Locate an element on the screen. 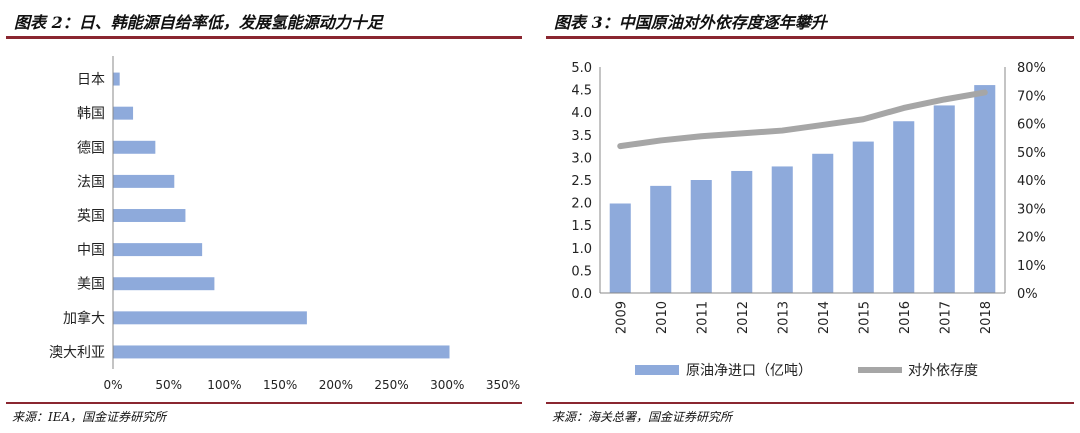 The image size is (1080, 433). legend-label: 原油净进口（亿吨） is located at coordinates (749, 371).